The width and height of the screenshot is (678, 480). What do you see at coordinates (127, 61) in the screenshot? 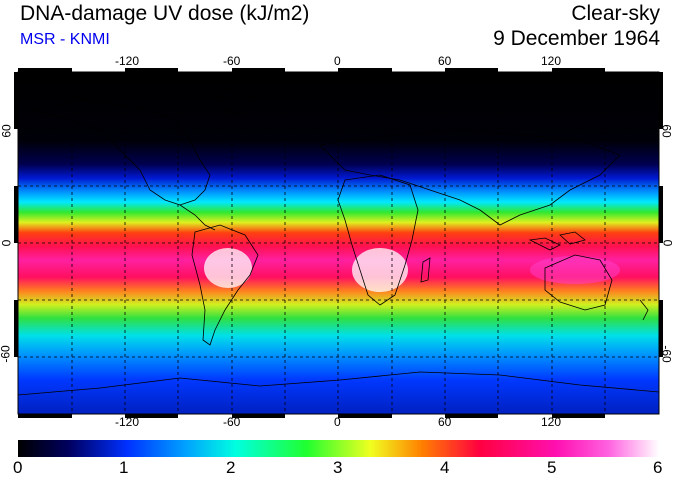
I see `lon-tick-top: -120` at bounding box center [127, 61].